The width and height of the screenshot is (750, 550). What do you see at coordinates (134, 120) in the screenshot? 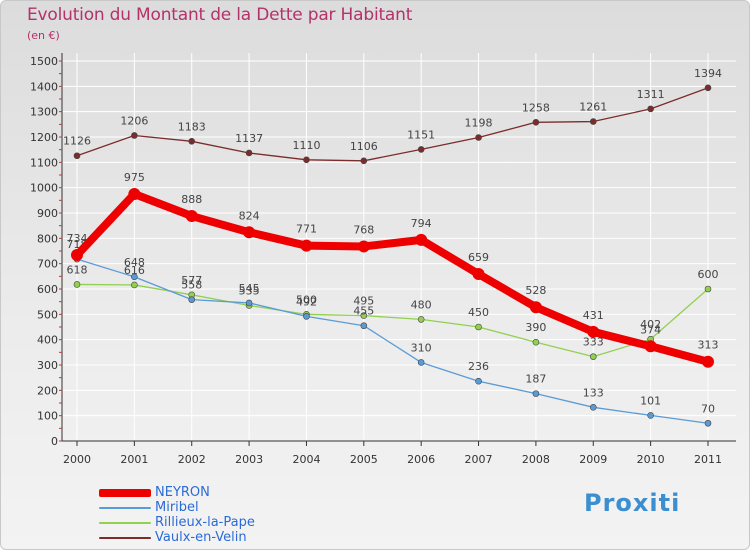
I see `data-label: 1206` at bounding box center [134, 120].